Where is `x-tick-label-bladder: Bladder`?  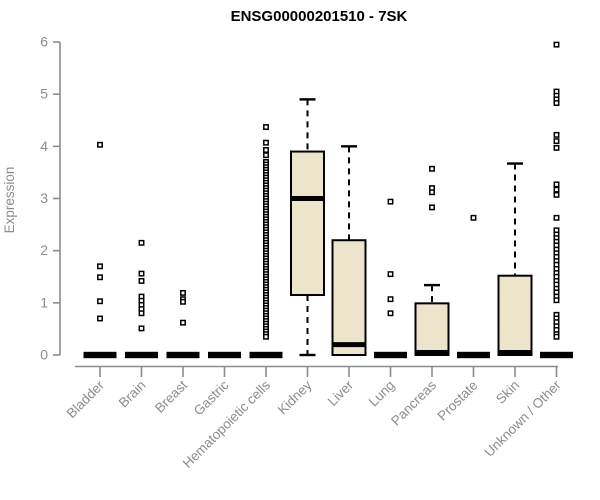
x-tick-label-bladder: Bladder is located at coordinates (86, 399).